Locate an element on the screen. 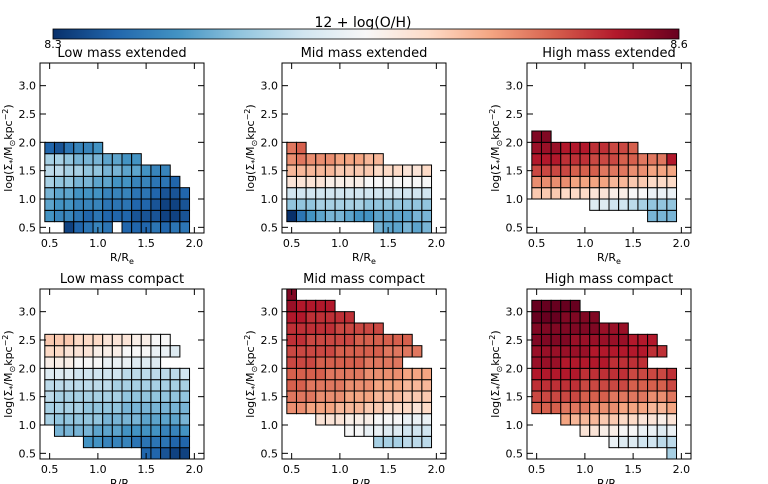 The height and width of the screenshot is (484, 768). y-tick-label: 1.0 is located at coordinates (28, 425).